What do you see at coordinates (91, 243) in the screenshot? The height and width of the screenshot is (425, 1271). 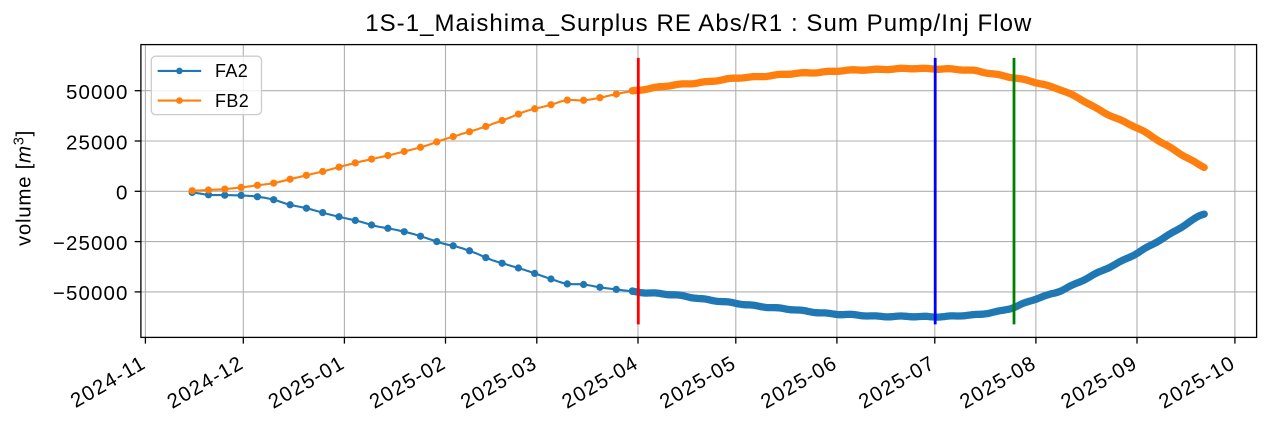 I see `svg-text: −25000` at bounding box center [91, 243].